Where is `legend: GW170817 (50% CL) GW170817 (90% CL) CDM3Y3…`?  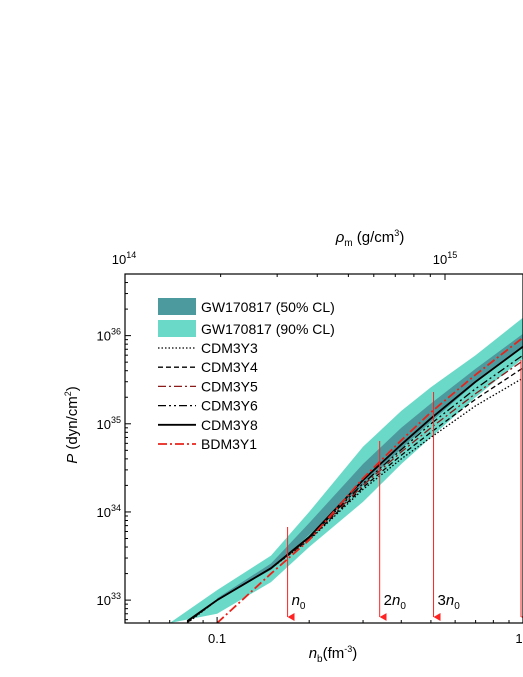
legend: GW170817 (50% CL) GW170817 (90% CL) CDM3Y3… is located at coordinates (246, 375).